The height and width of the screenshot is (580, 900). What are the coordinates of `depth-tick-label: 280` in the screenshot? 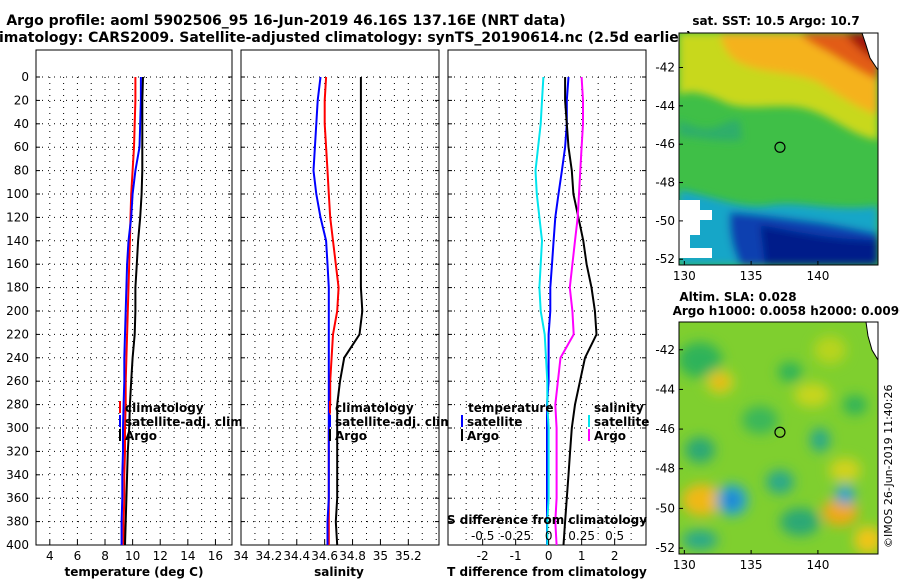 It's located at (17, 405).